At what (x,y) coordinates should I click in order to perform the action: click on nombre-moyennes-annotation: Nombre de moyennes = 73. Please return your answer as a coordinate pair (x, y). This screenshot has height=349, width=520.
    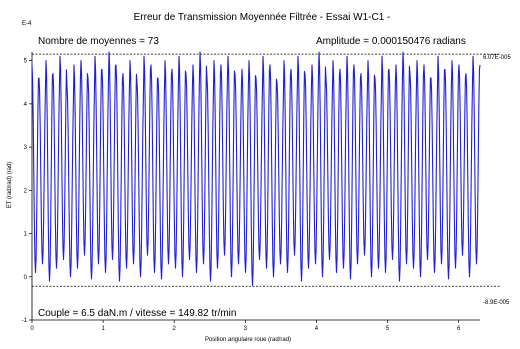
    Looking at the image, I should click on (98, 41).